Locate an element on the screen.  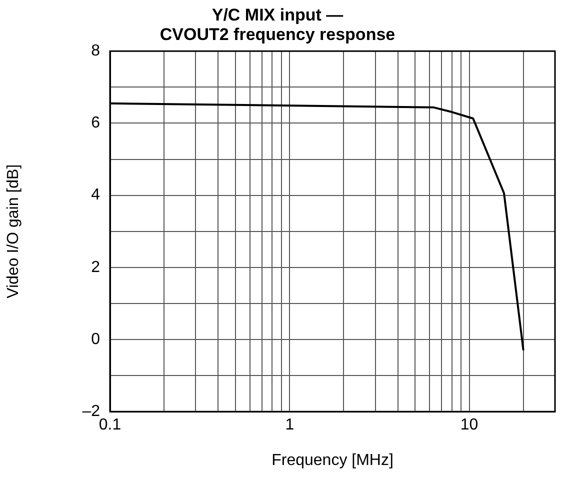
chart-title: Y/C MIX input — CVOUT2 frequency response is located at coordinates (278, 24).